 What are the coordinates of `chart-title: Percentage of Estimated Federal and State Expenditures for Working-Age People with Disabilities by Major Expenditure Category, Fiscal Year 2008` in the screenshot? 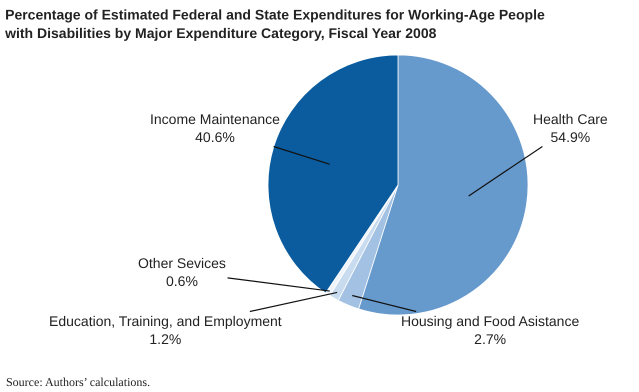 It's located at (274, 23).